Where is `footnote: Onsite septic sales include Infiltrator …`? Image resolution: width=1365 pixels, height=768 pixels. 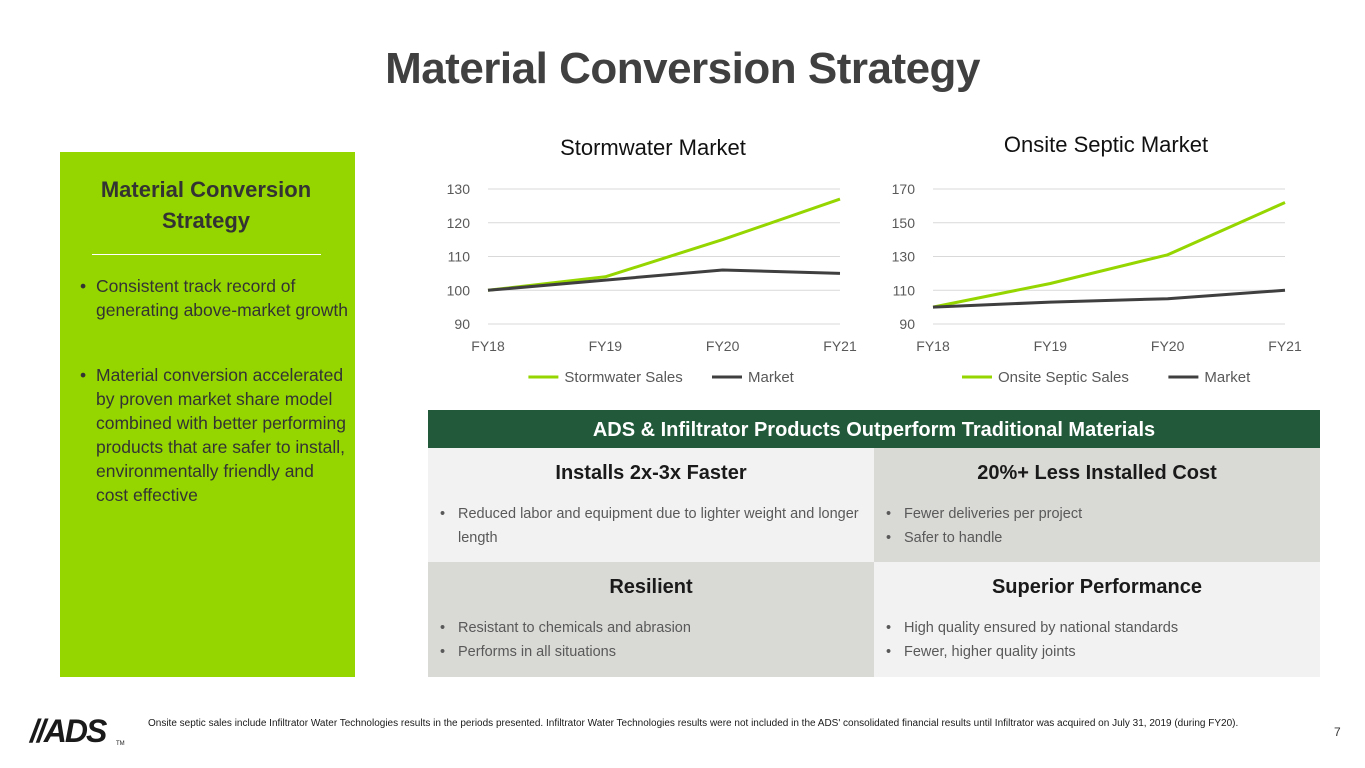
footnote: Onsite septic sales include Infiltrator … is located at coordinates (693, 723).